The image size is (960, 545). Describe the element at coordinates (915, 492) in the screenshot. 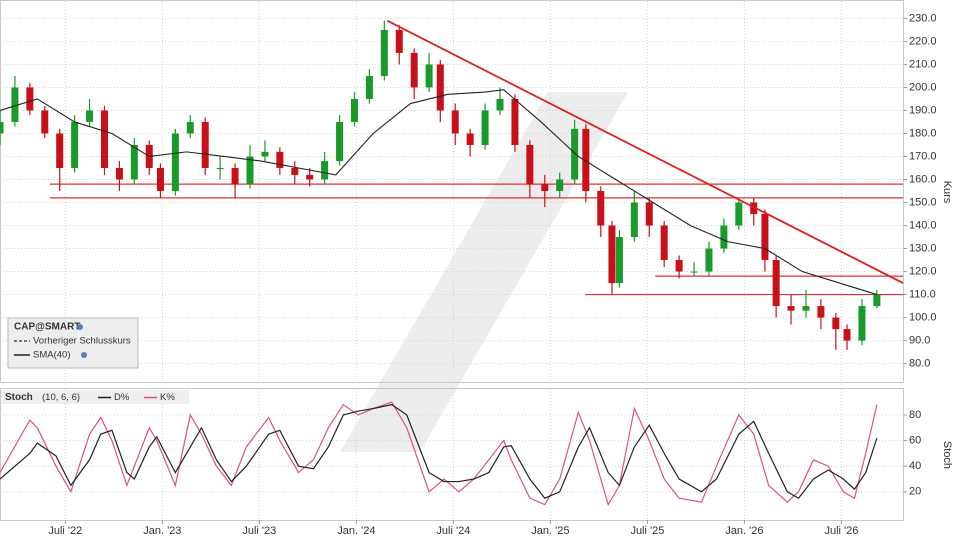

I see `y-tick-label: 20` at that location.